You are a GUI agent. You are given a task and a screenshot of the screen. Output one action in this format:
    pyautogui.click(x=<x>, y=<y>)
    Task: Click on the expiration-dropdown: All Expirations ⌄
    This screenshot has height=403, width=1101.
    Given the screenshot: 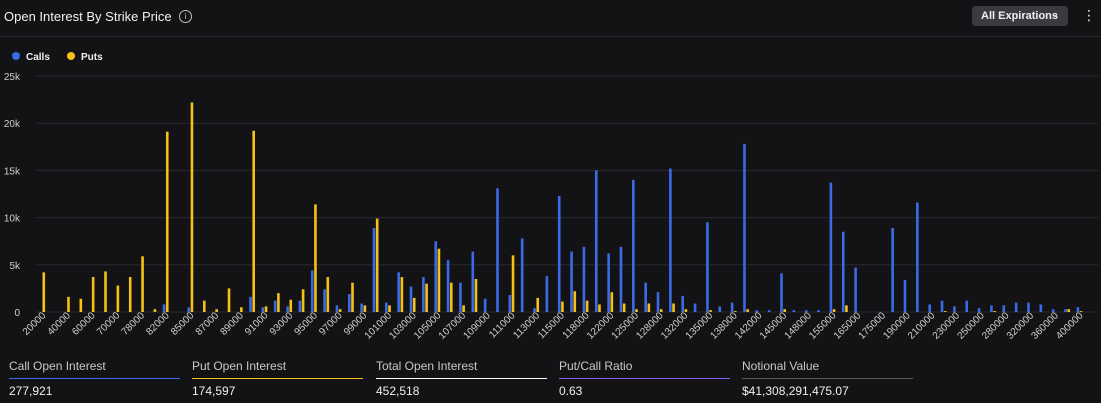 What is the action you would take?
    pyautogui.click(x=1020, y=16)
    